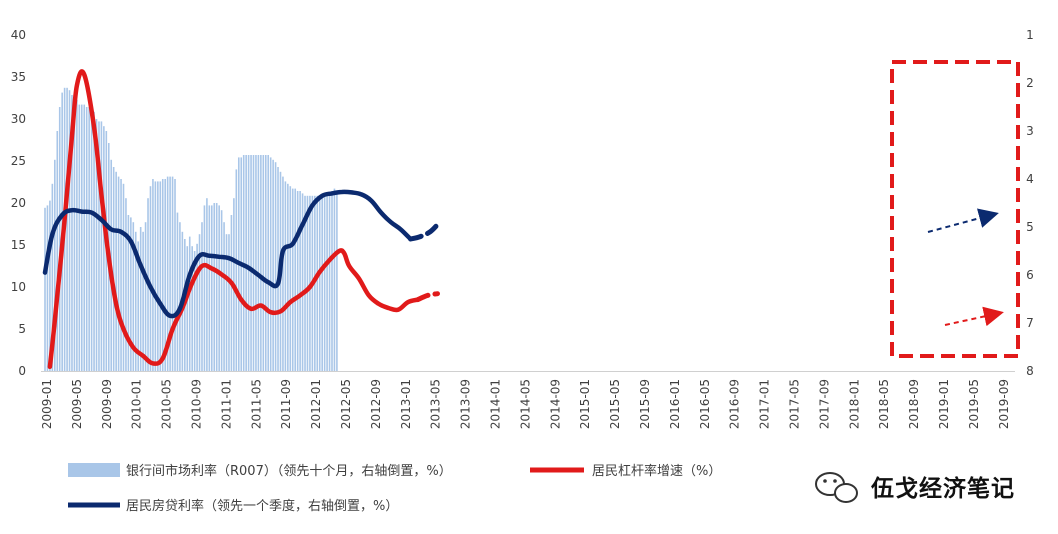 This screenshot has width=1058, height=534. I want to click on left-tick-label: 0, so click(22, 371).